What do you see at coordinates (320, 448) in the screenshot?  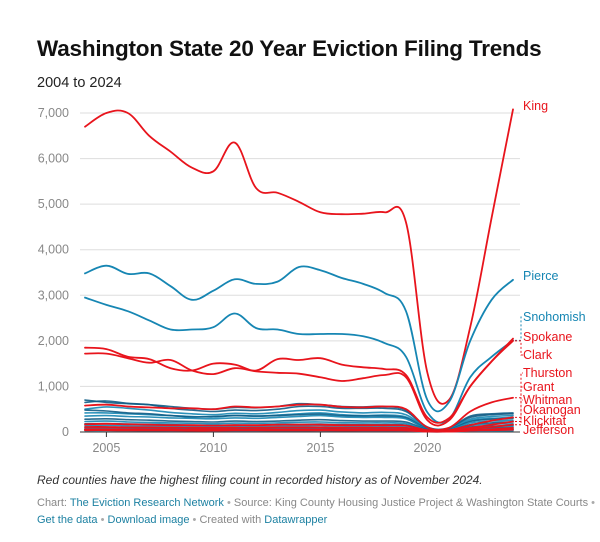 I see `x-tick-label: 2015` at bounding box center [320, 448].